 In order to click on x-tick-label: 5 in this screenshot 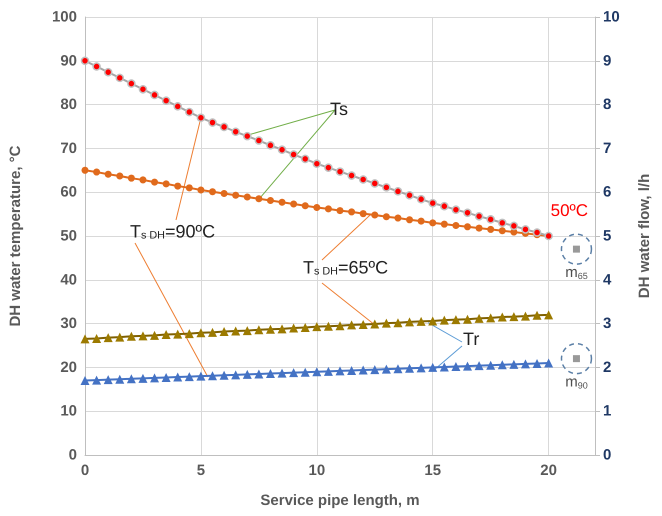, I will do `click(201, 470)`.